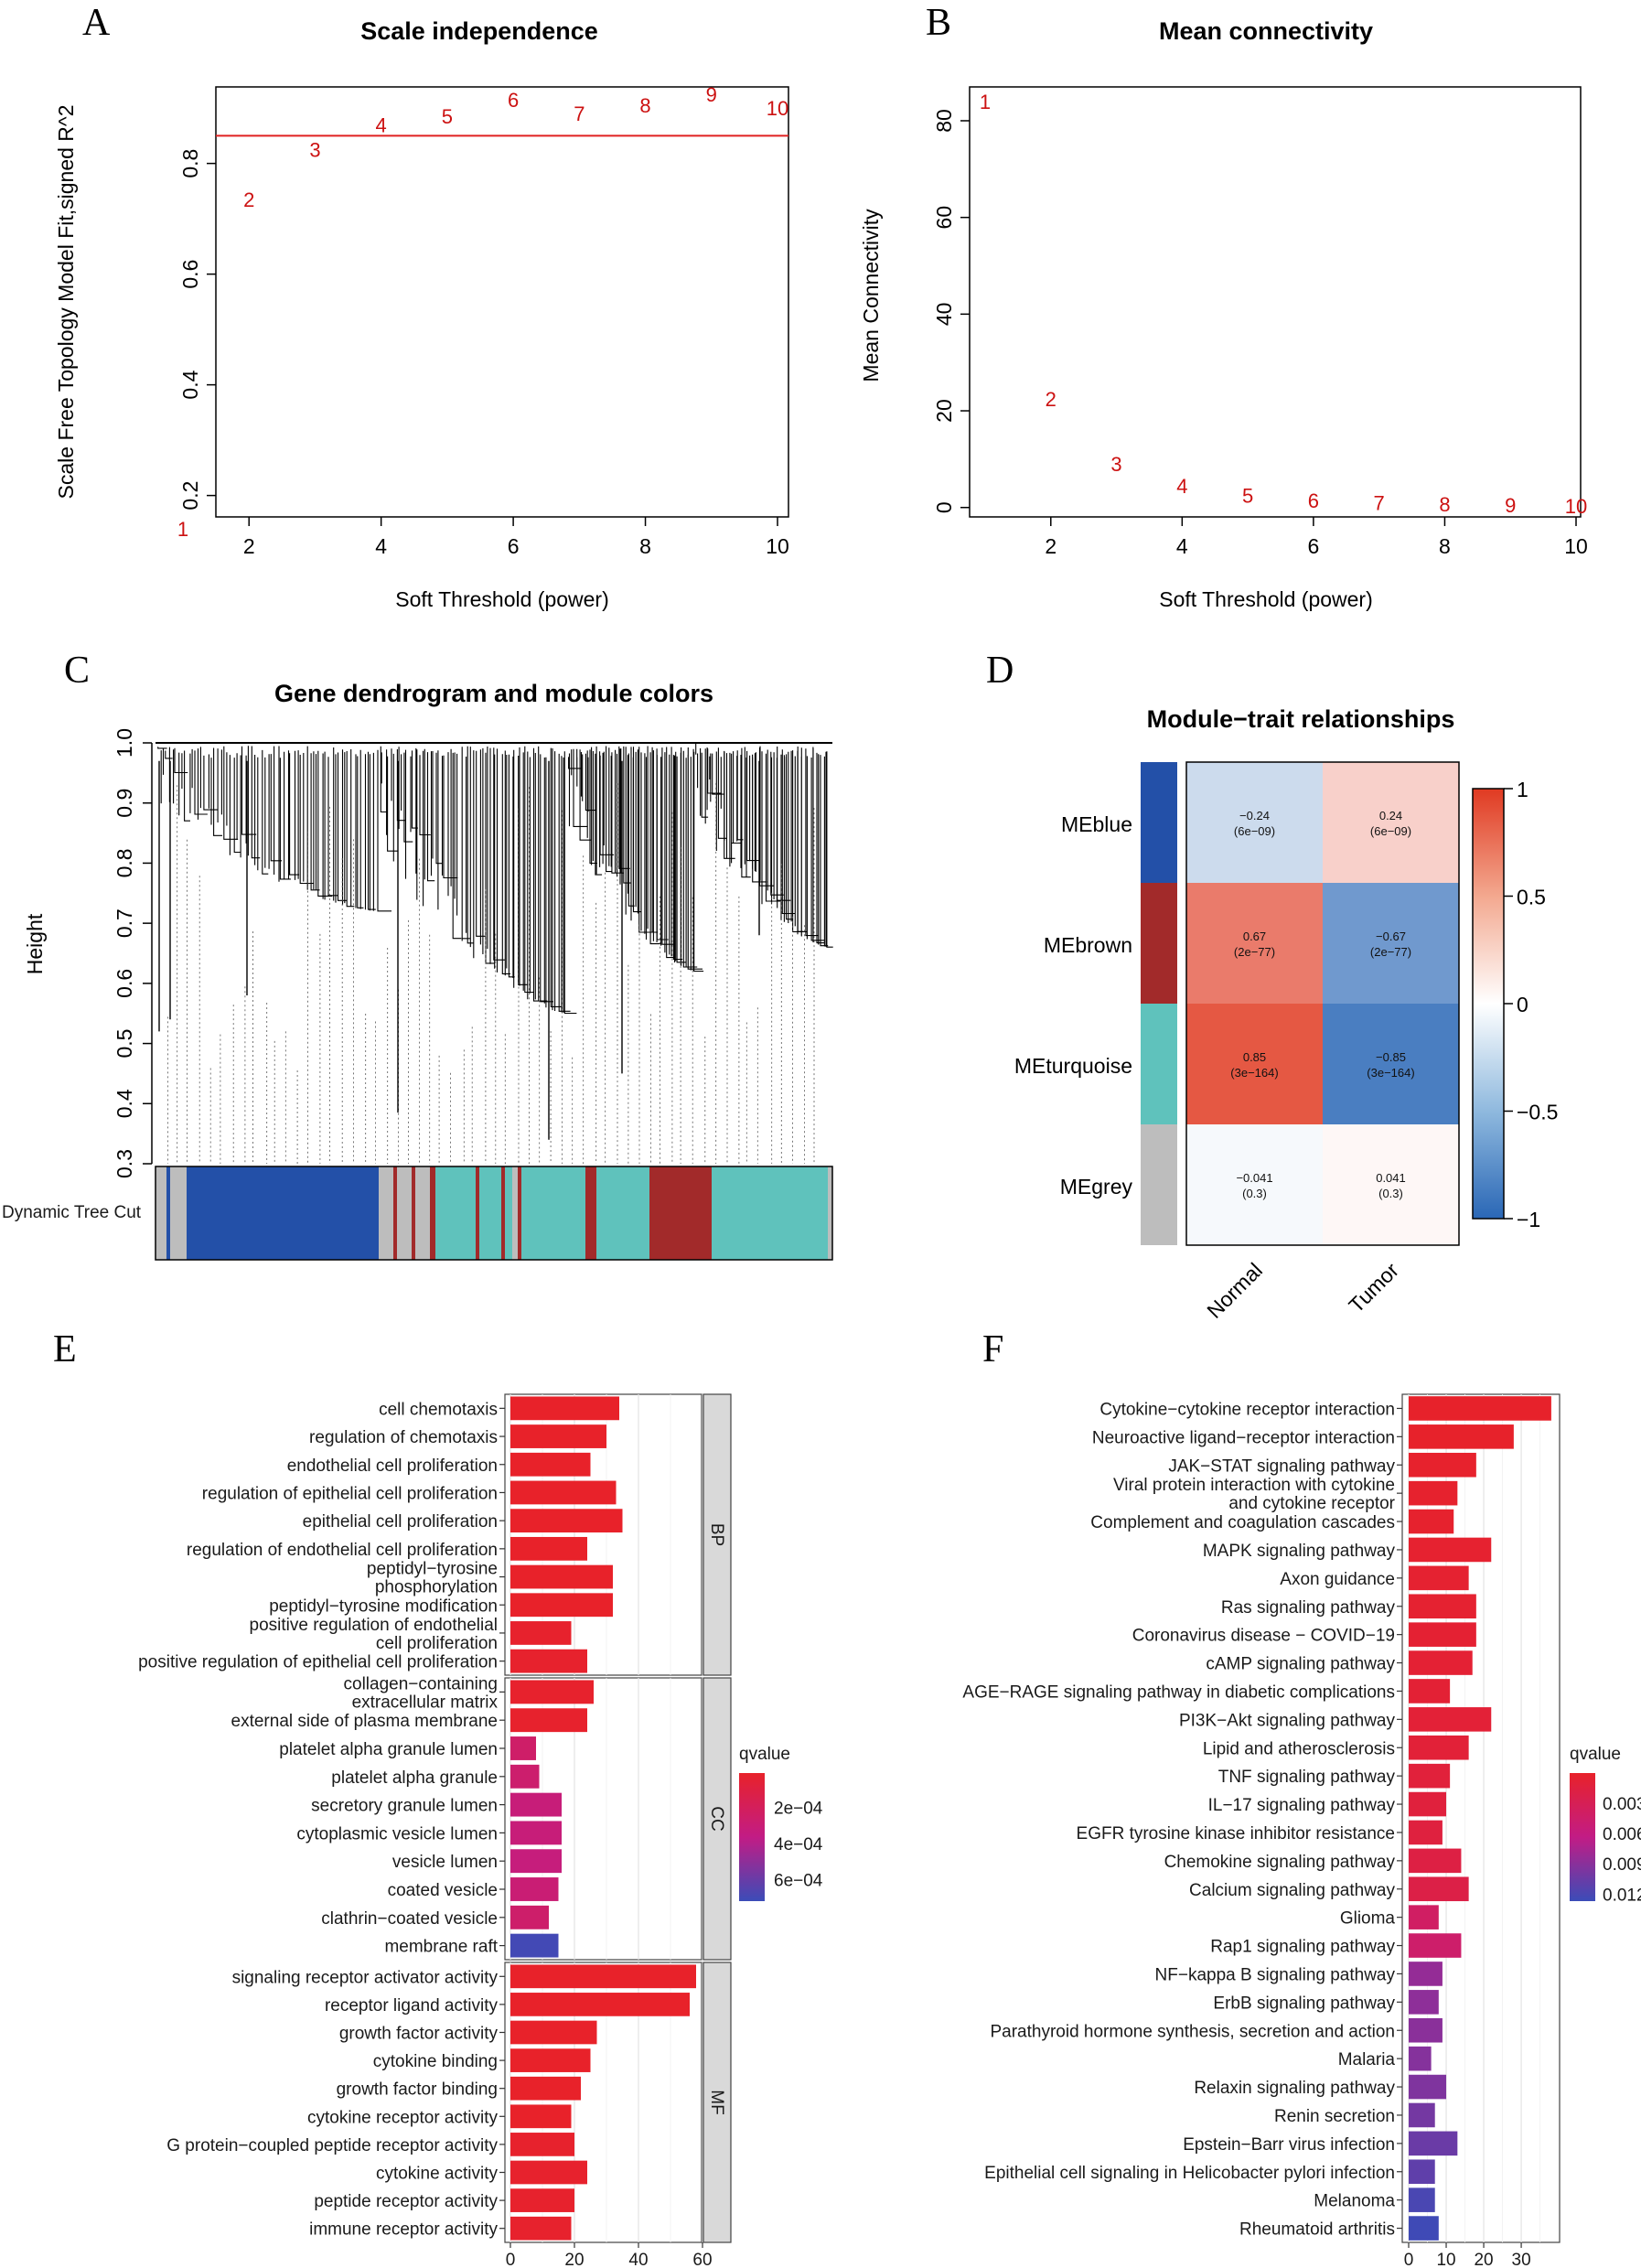  Describe the element at coordinates (1051, 400) in the screenshot. I see `data-point-label: 2` at that location.